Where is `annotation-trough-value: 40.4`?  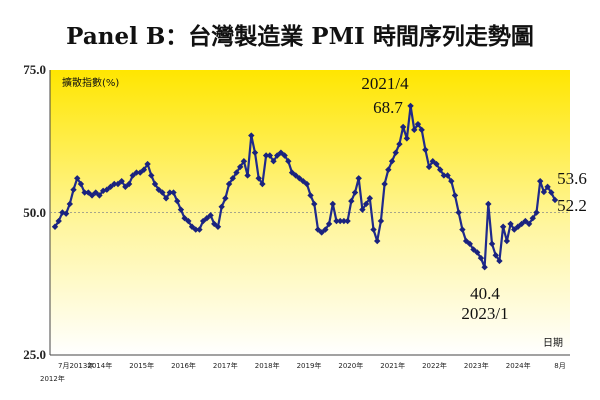
annotation-trough-value: 40.4 is located at coordinates (485, 293).